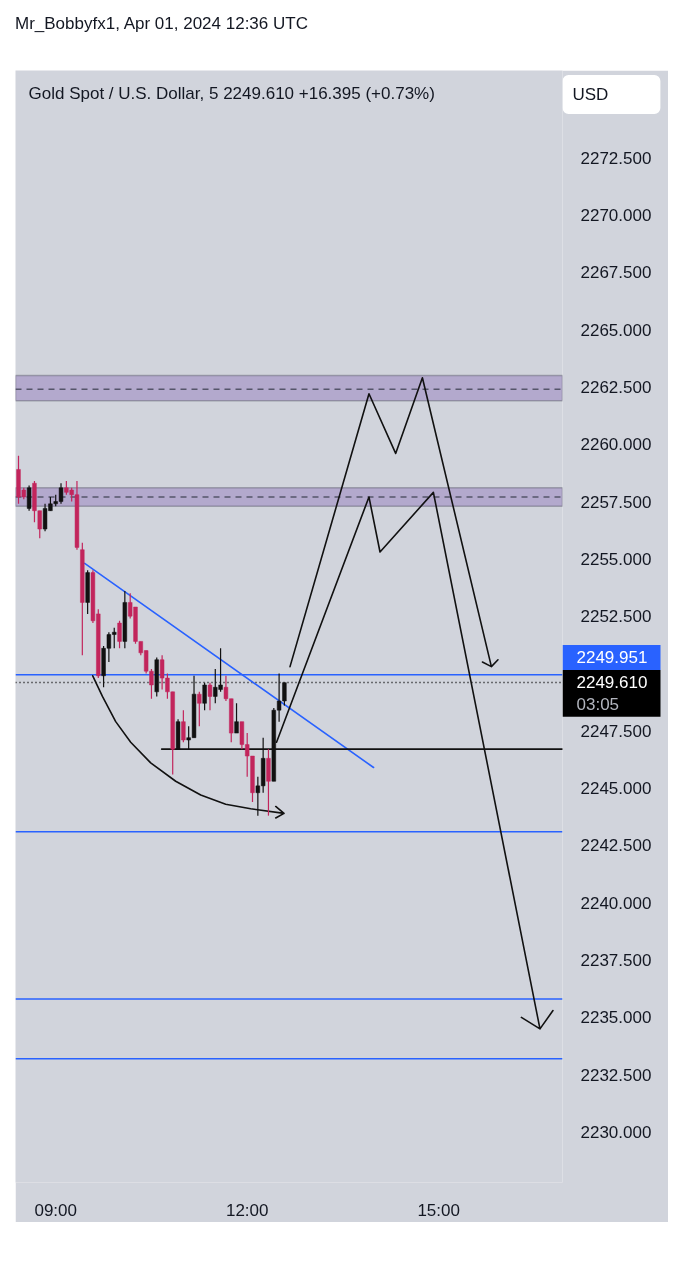 The height and width of the screenshot is (1280, 683). What do you see at coordinates (616, 961) in the screenshot?
I see `y-tick-label: 2237.500` at bounding box center [616, 961].